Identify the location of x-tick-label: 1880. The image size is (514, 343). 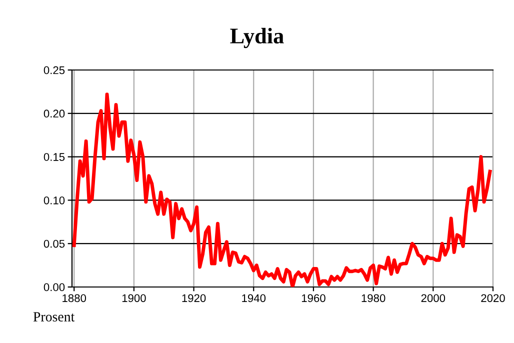
(74, 298).